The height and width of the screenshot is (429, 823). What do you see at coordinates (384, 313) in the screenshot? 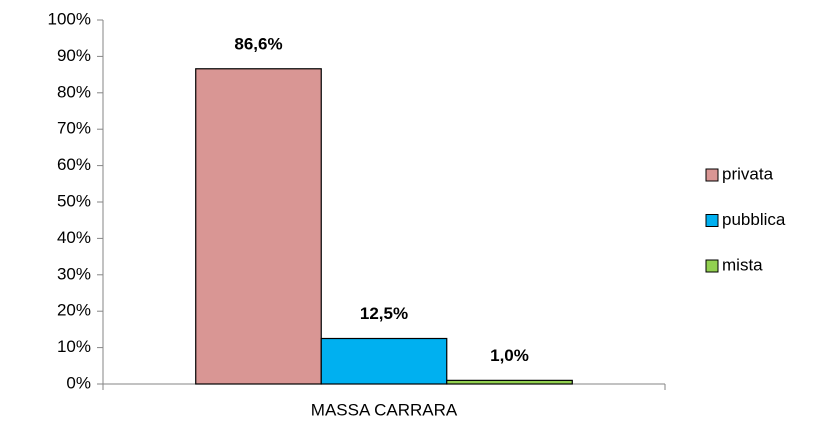
I see `data-label: 12,5%` at bounding box center [384, 313].